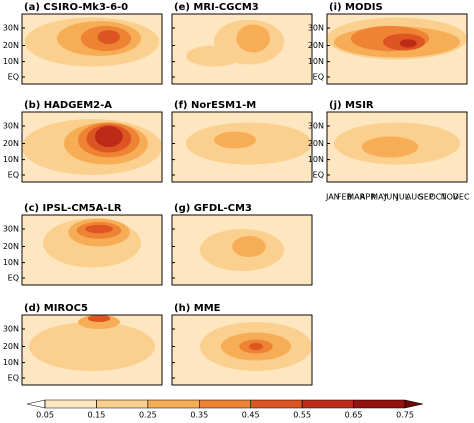  Describe the element at coordinates (332, 197) in the screenshot. I see `x-tick-label: JAN` at that location.